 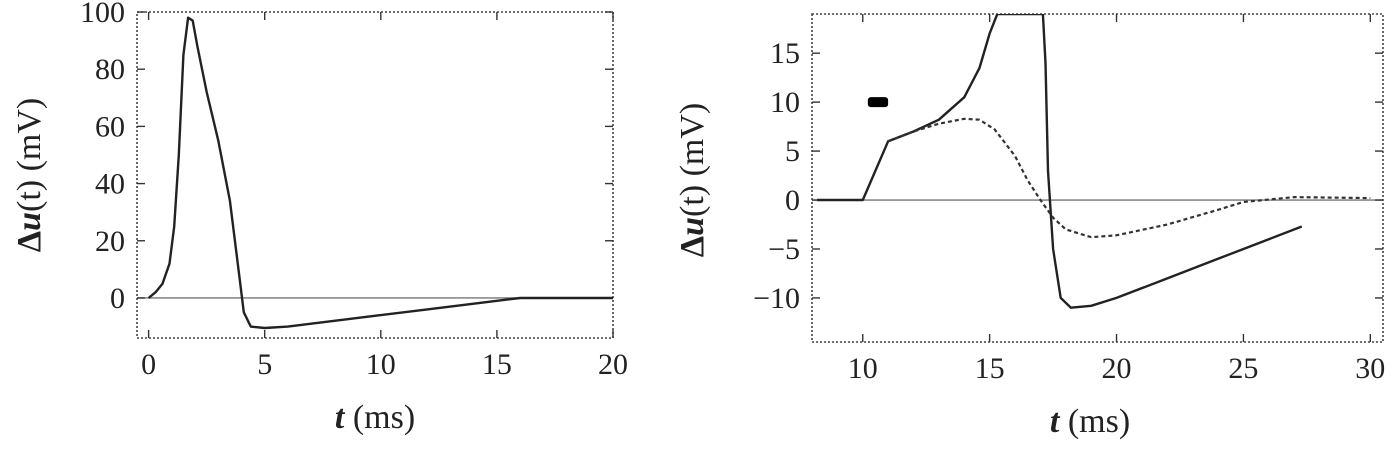 I want to click on stimulus-bar, so click(x=878, y=102).